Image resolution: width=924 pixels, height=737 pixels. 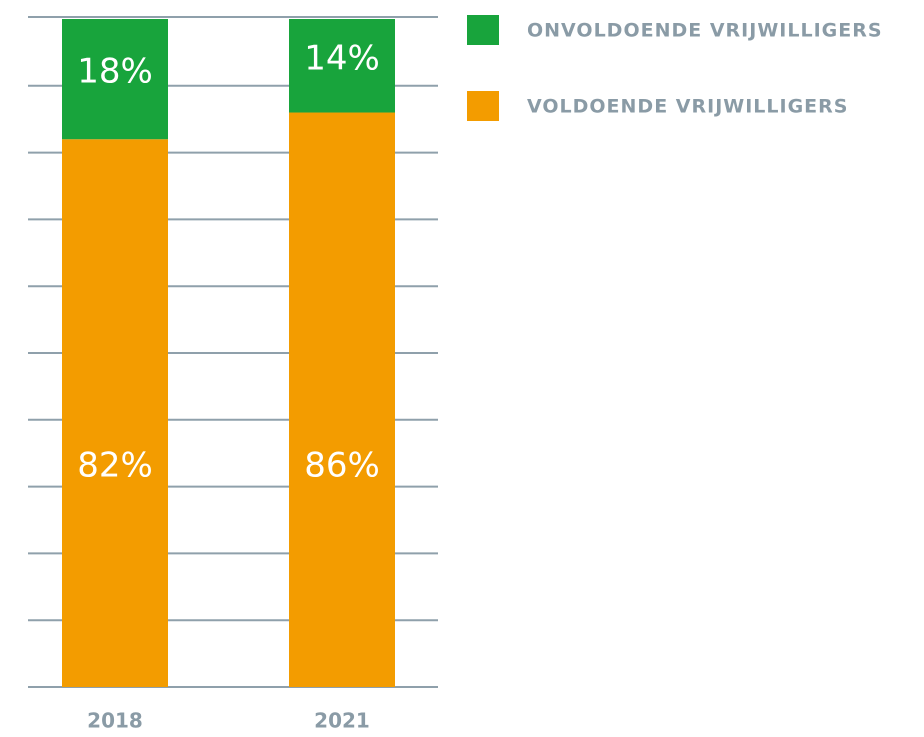 I want to click on legend-label: VOLDOENDE VRIJWILLIGERS, so click(x=687, y=107).